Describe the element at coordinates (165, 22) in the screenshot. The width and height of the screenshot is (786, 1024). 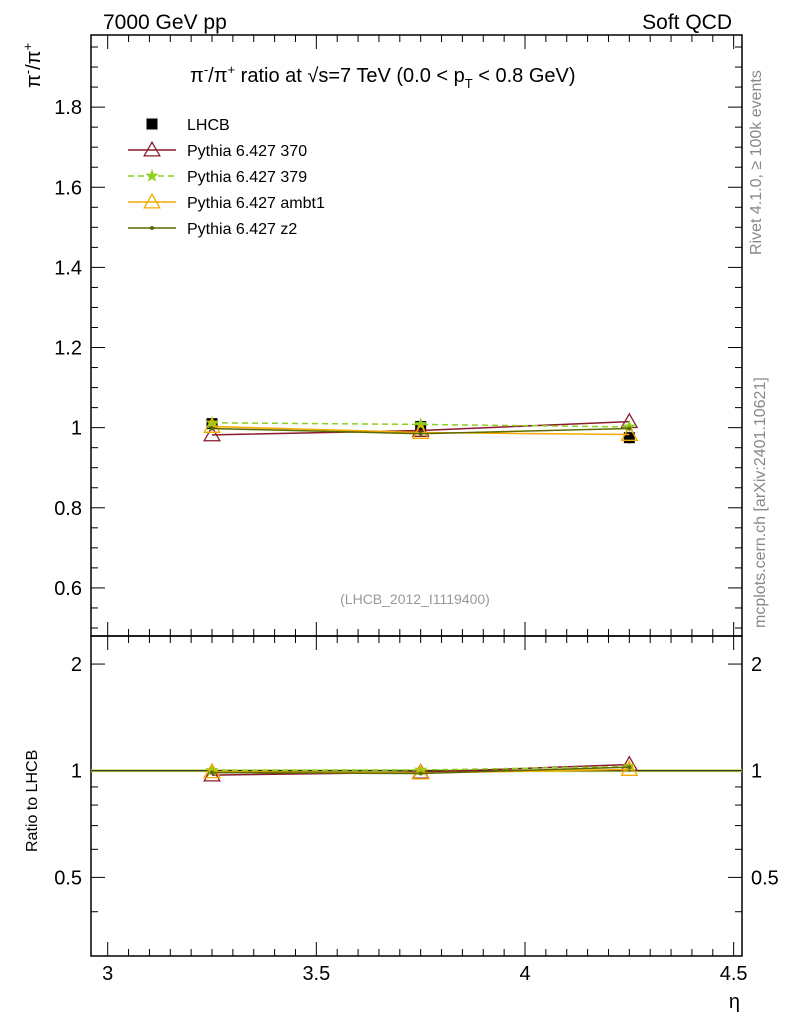
I see `header-left: 7000 GeV pp` at that location.